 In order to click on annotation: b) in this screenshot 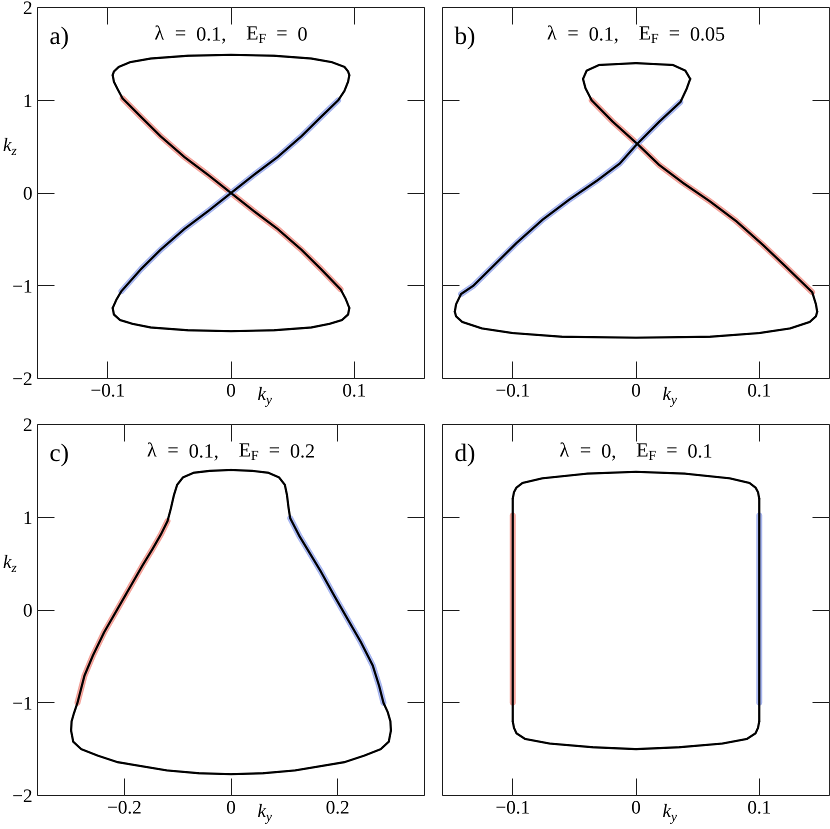, I will do `click(465, 36)`.